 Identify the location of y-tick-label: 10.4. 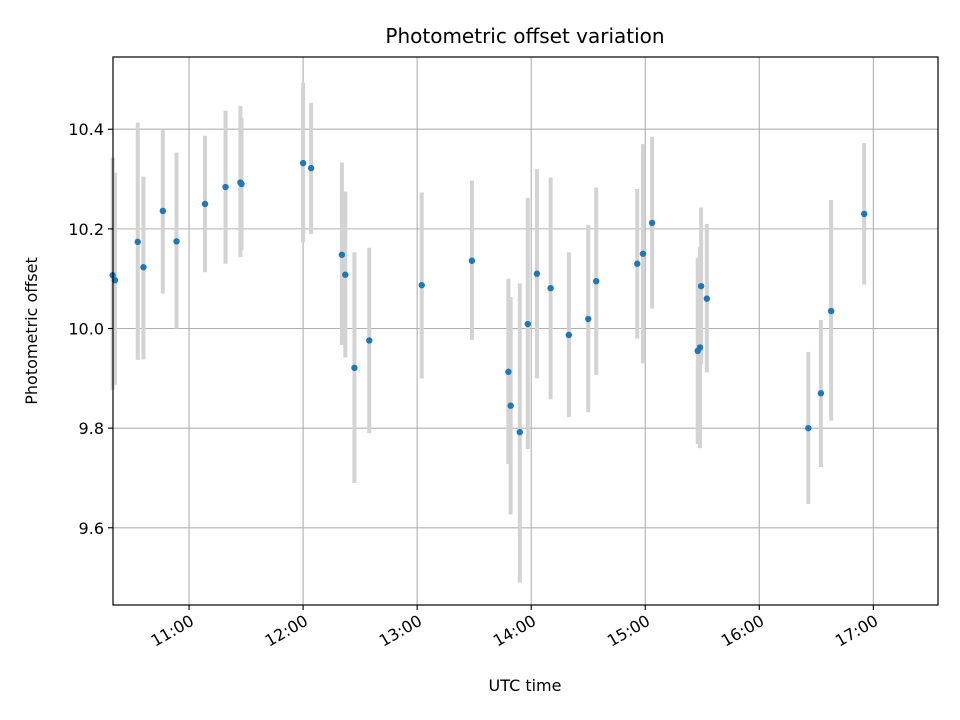
(86, 129).